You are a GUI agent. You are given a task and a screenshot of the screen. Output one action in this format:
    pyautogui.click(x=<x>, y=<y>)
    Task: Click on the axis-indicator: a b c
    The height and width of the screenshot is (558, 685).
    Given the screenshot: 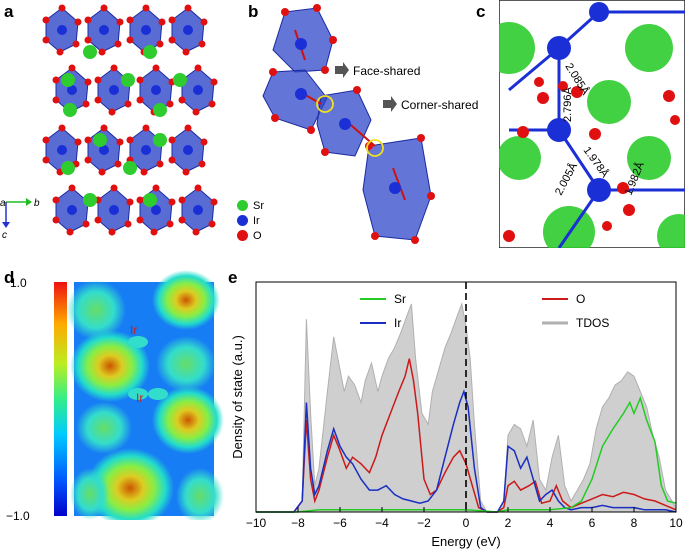 What is the action you would take?
    pyautogui.click(x=20, y=219)
    